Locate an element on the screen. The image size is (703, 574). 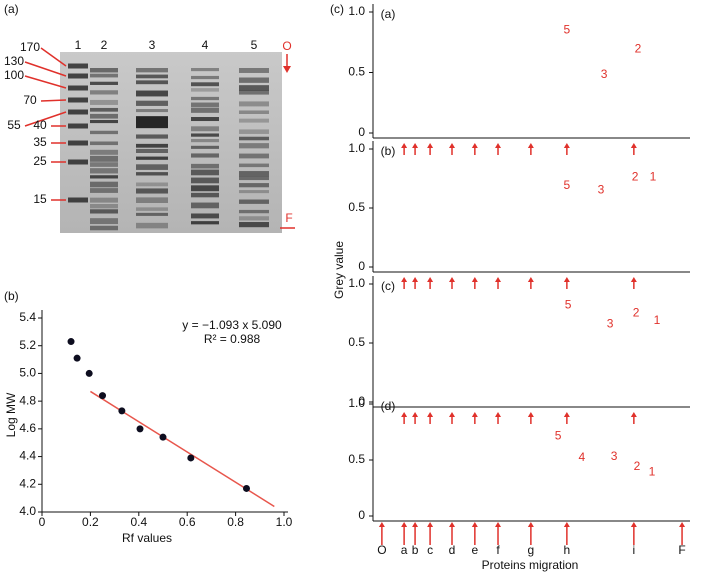
migration-label: h is located at coordinates (567, 550).